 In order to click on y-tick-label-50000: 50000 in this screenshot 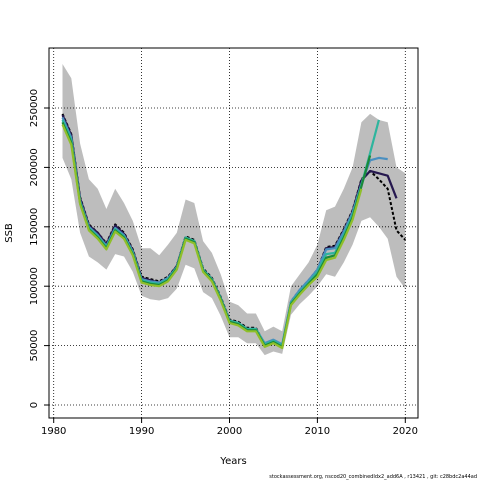, I will do `click(34, 346)`.